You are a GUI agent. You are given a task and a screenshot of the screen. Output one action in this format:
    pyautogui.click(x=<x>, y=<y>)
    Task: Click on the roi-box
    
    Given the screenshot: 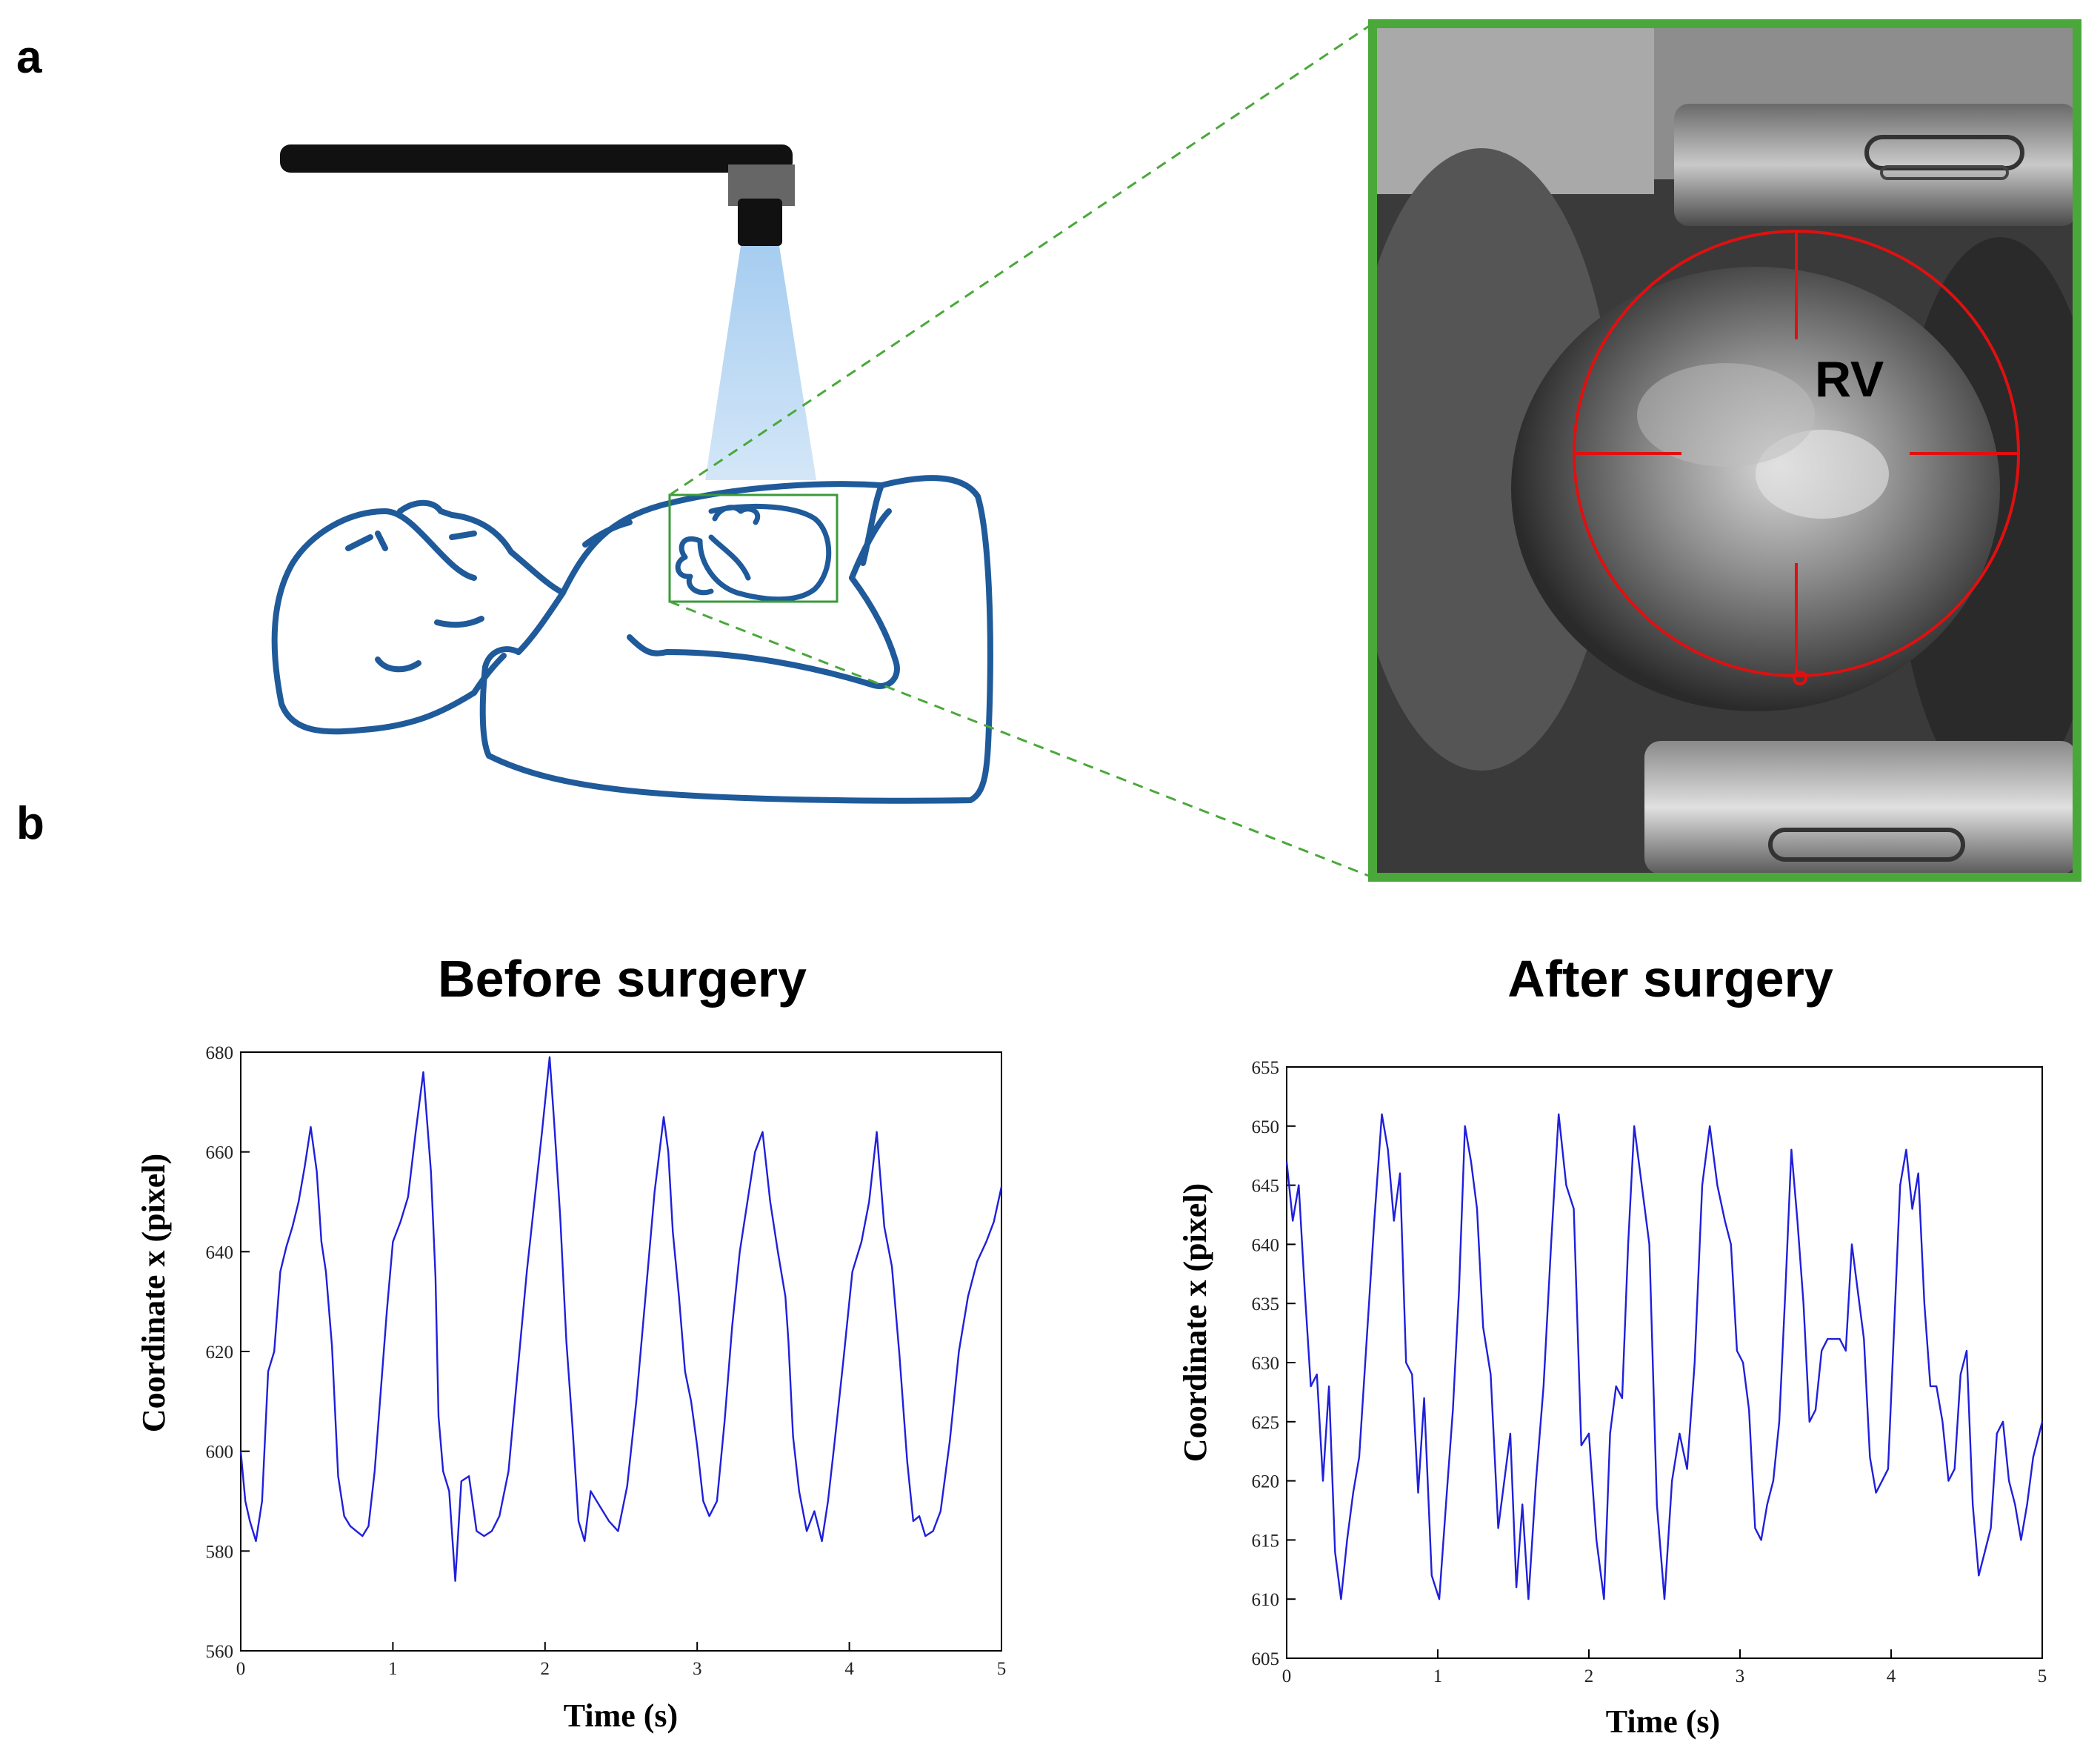 What is the action you would take?
    pyautogui.click(x=753, y=548)
    